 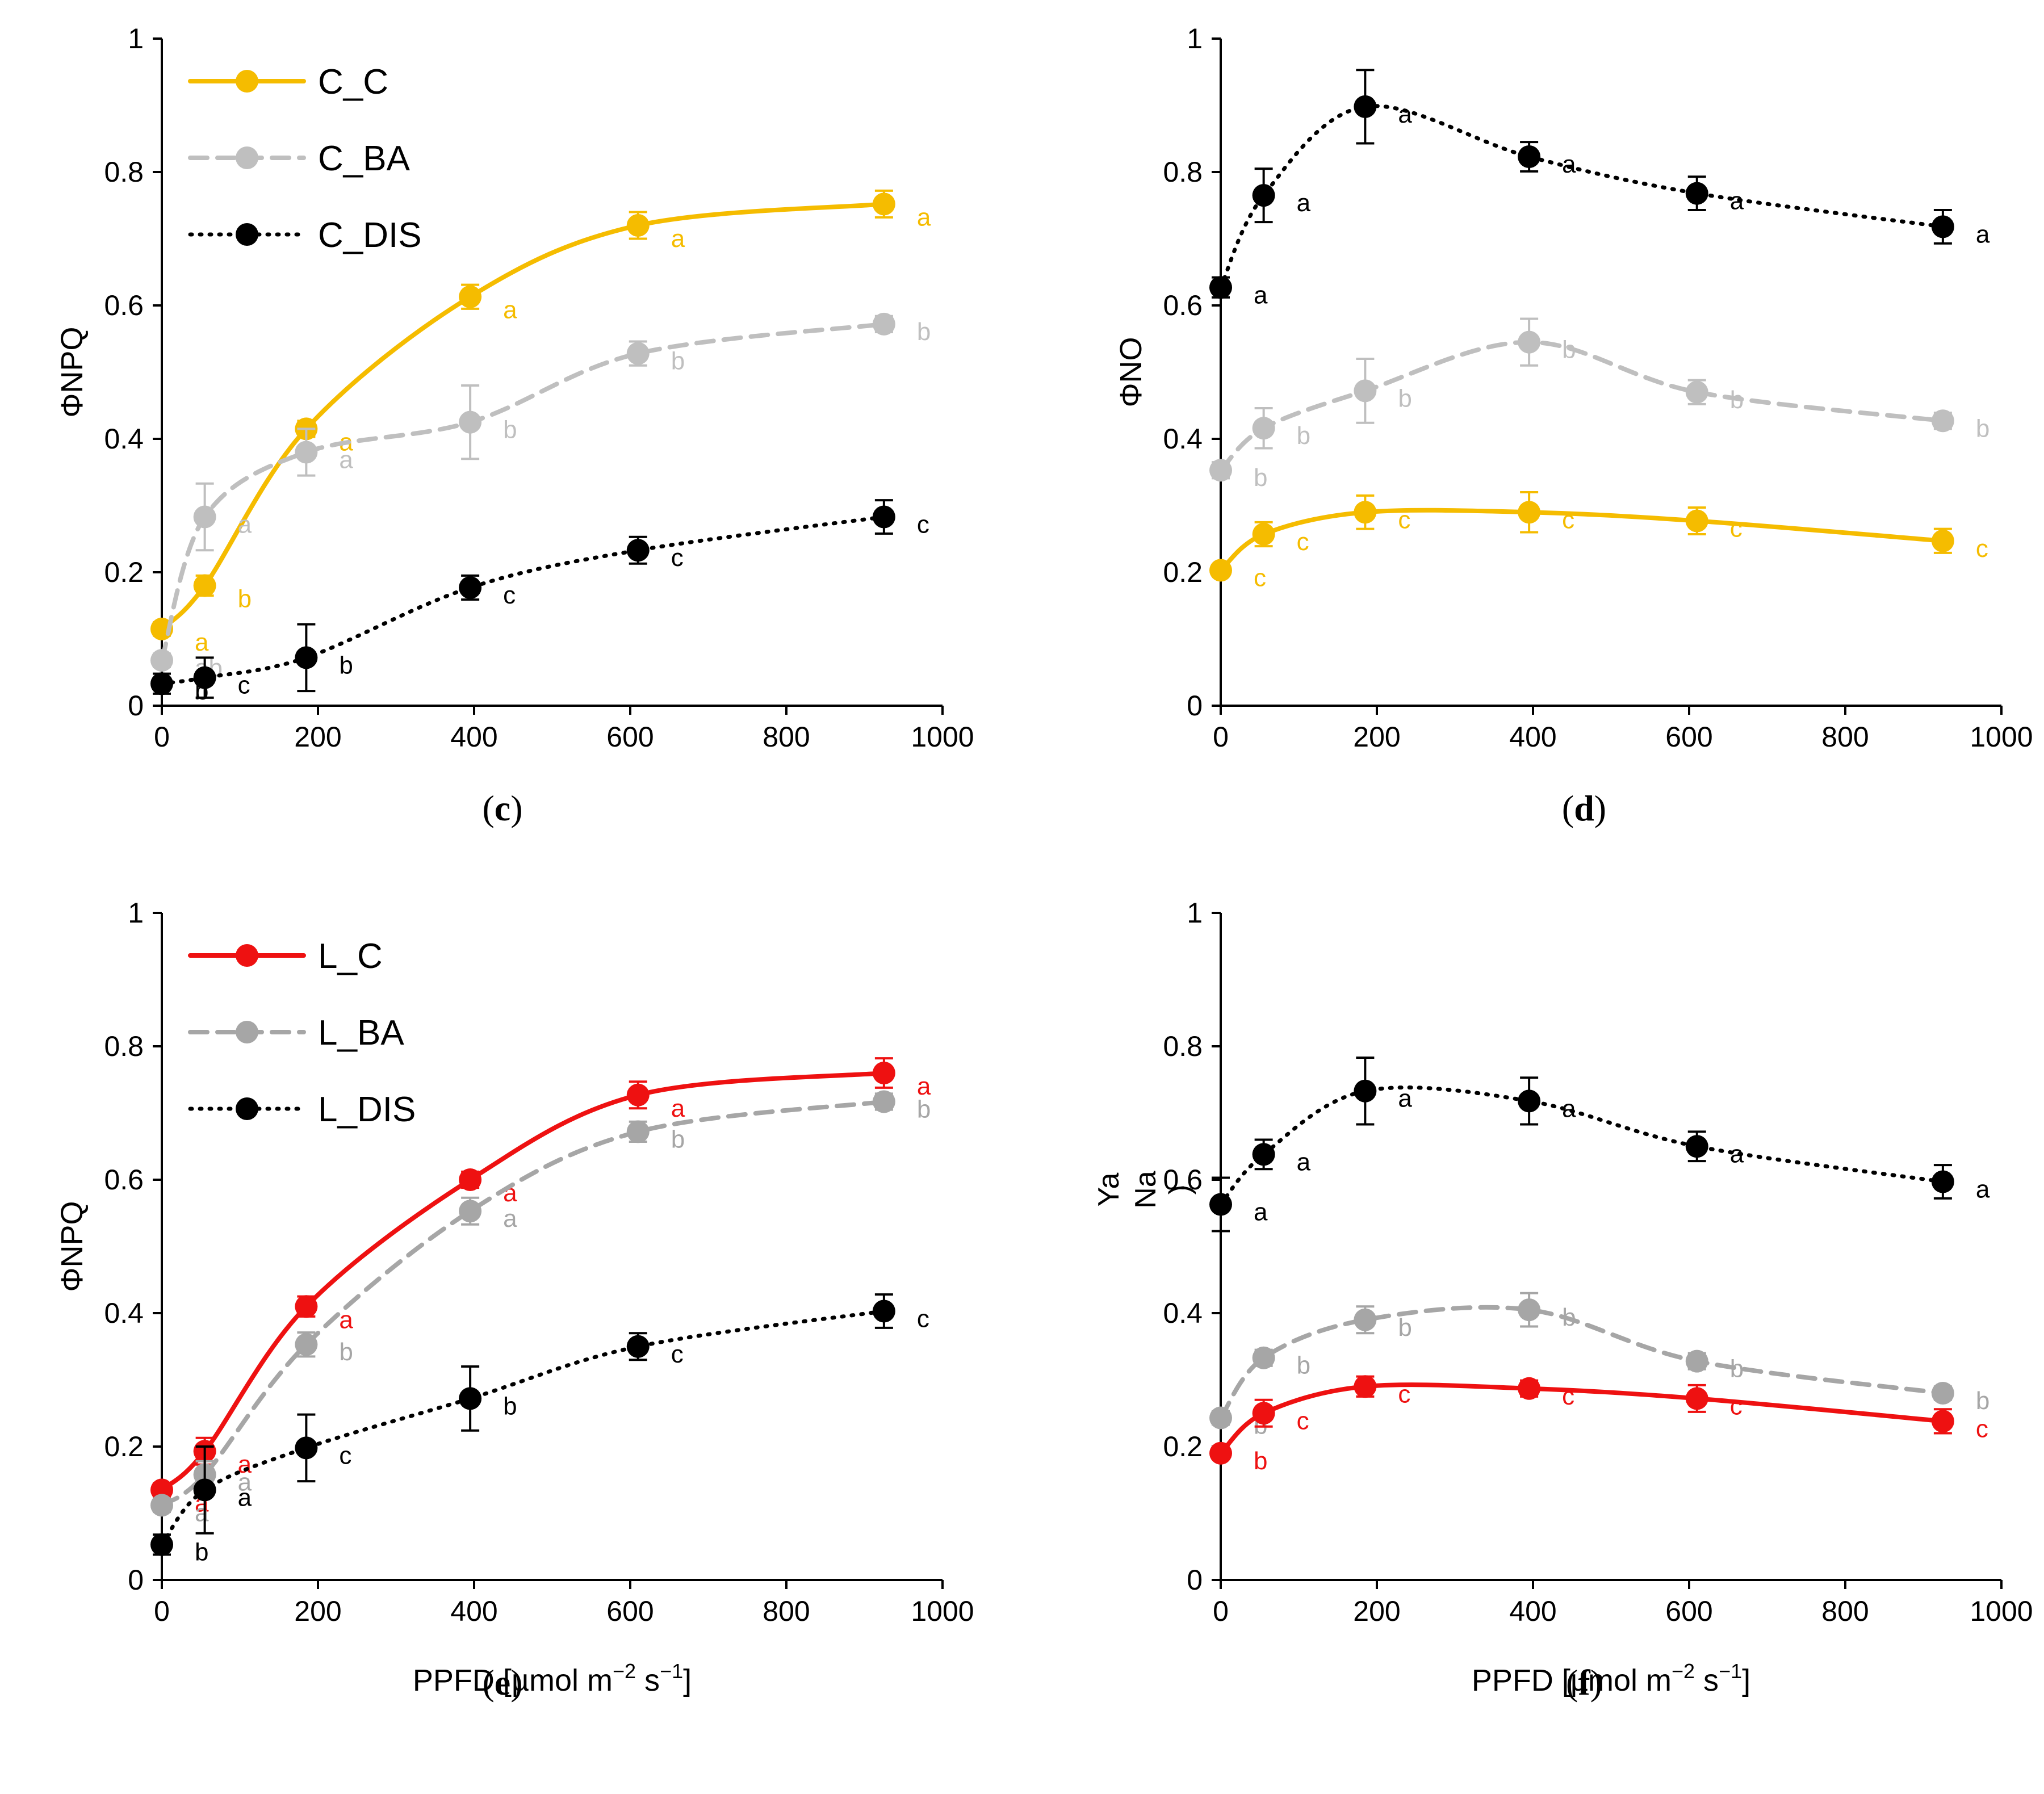 What do you see at coordinates (1600, 189) in the screenshot?
I see `series-DIS: a a a a a a` at bounding box center [1600, 189].